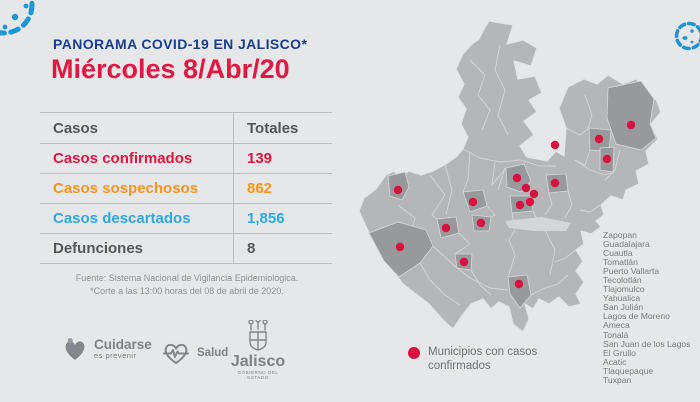 The image size is (700, 402). What do you see at coordinates (624, 289) in the screenshot?
I see `municipality-list-item: Tlajomulco` at bounding box center [624, 289].